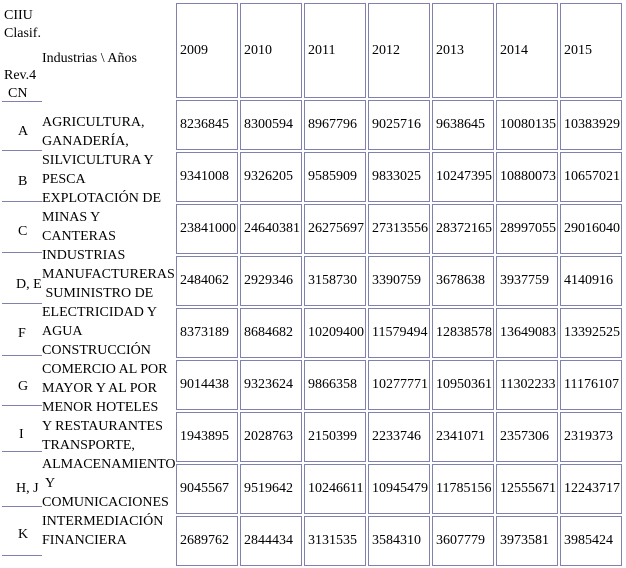  I want to click on value-cell: 11579494, so click(399, 333).